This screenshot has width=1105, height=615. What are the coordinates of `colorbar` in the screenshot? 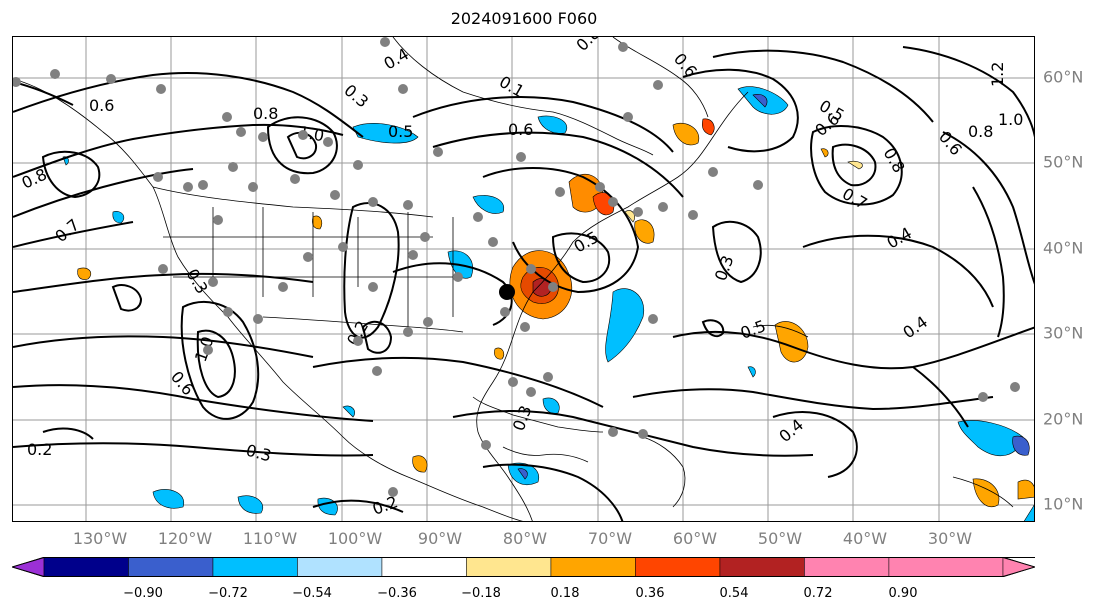 It's located at (523, 567).